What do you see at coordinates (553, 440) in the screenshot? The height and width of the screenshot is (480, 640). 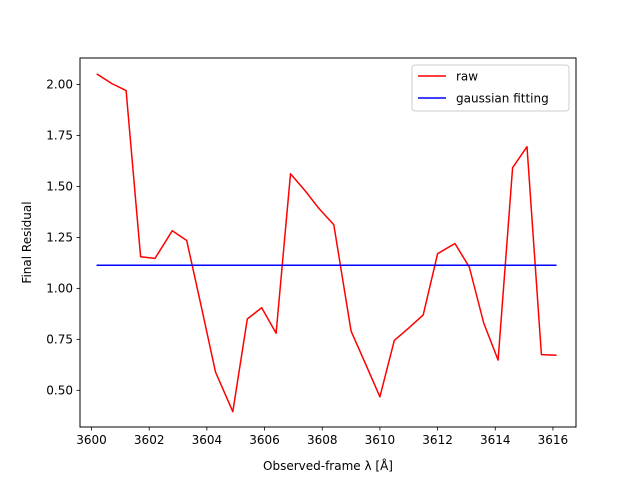 I see `x-tick-label: 3616` at bounding box center [553, 440].